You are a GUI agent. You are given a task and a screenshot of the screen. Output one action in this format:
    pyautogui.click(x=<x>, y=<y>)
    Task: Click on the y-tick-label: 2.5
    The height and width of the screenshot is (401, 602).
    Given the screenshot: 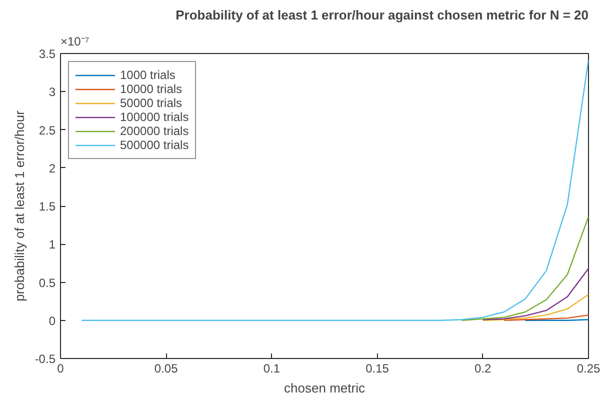 What is the action you would take?
    pyautogui.click(x=47, y=130)
    